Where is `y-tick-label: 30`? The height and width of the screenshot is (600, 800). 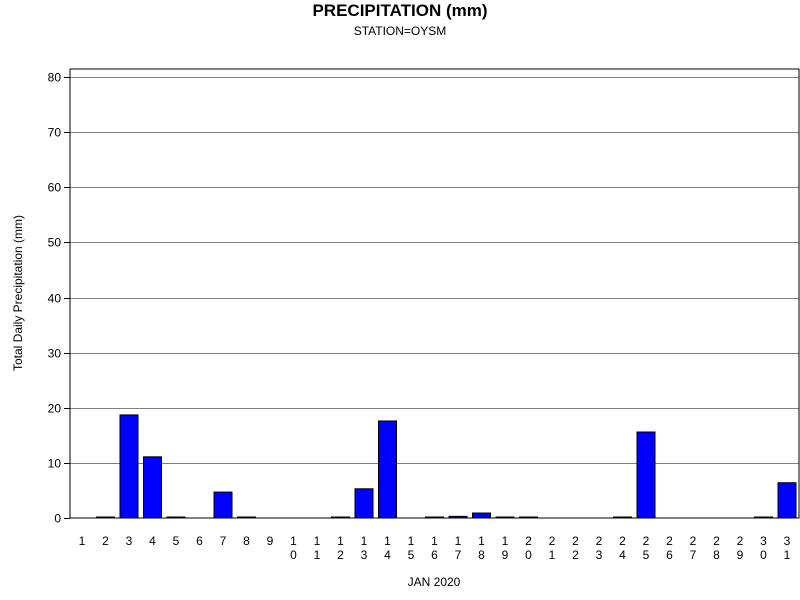
y-tick-label: 30 is located at coordinates (55, 354).